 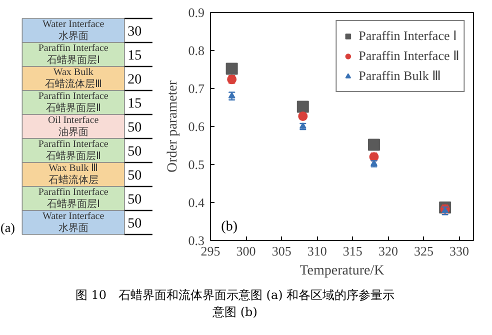 I want to click on y-tick-label: 0.8, so click(x=196, y=50).